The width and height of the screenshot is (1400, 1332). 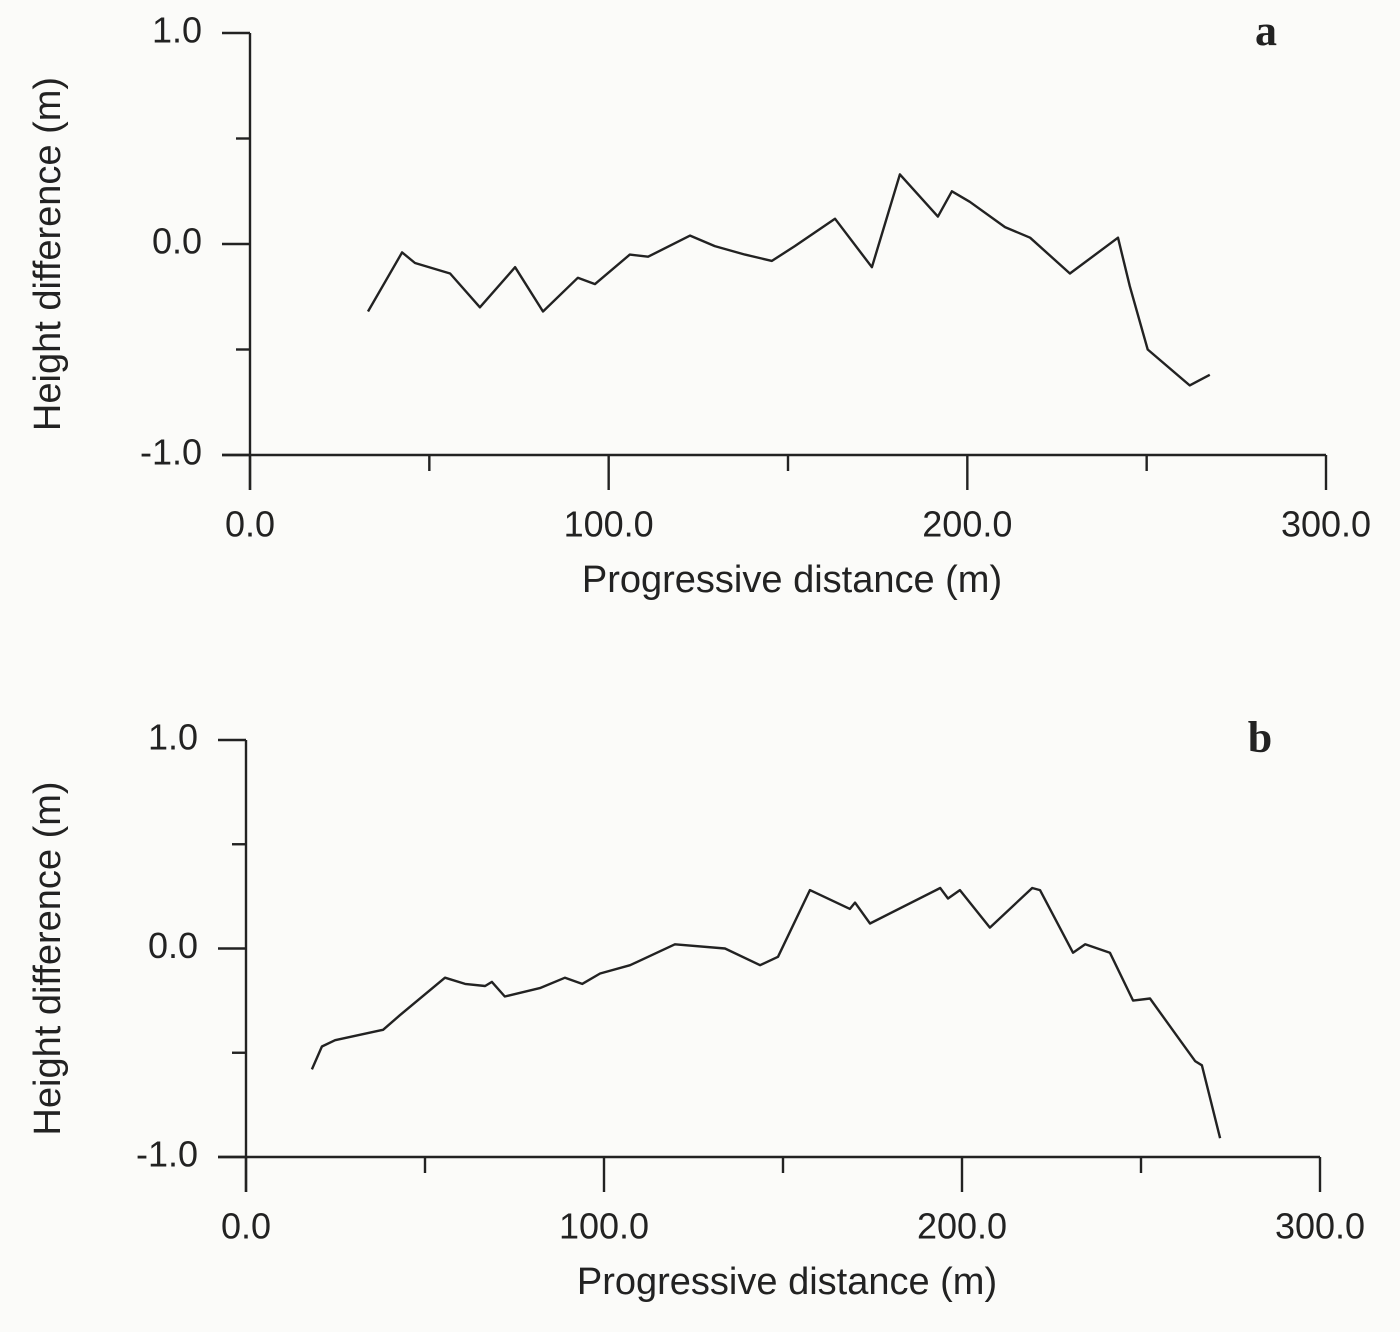 I want to click on panel-label: a, so click(x=1266, y=30).